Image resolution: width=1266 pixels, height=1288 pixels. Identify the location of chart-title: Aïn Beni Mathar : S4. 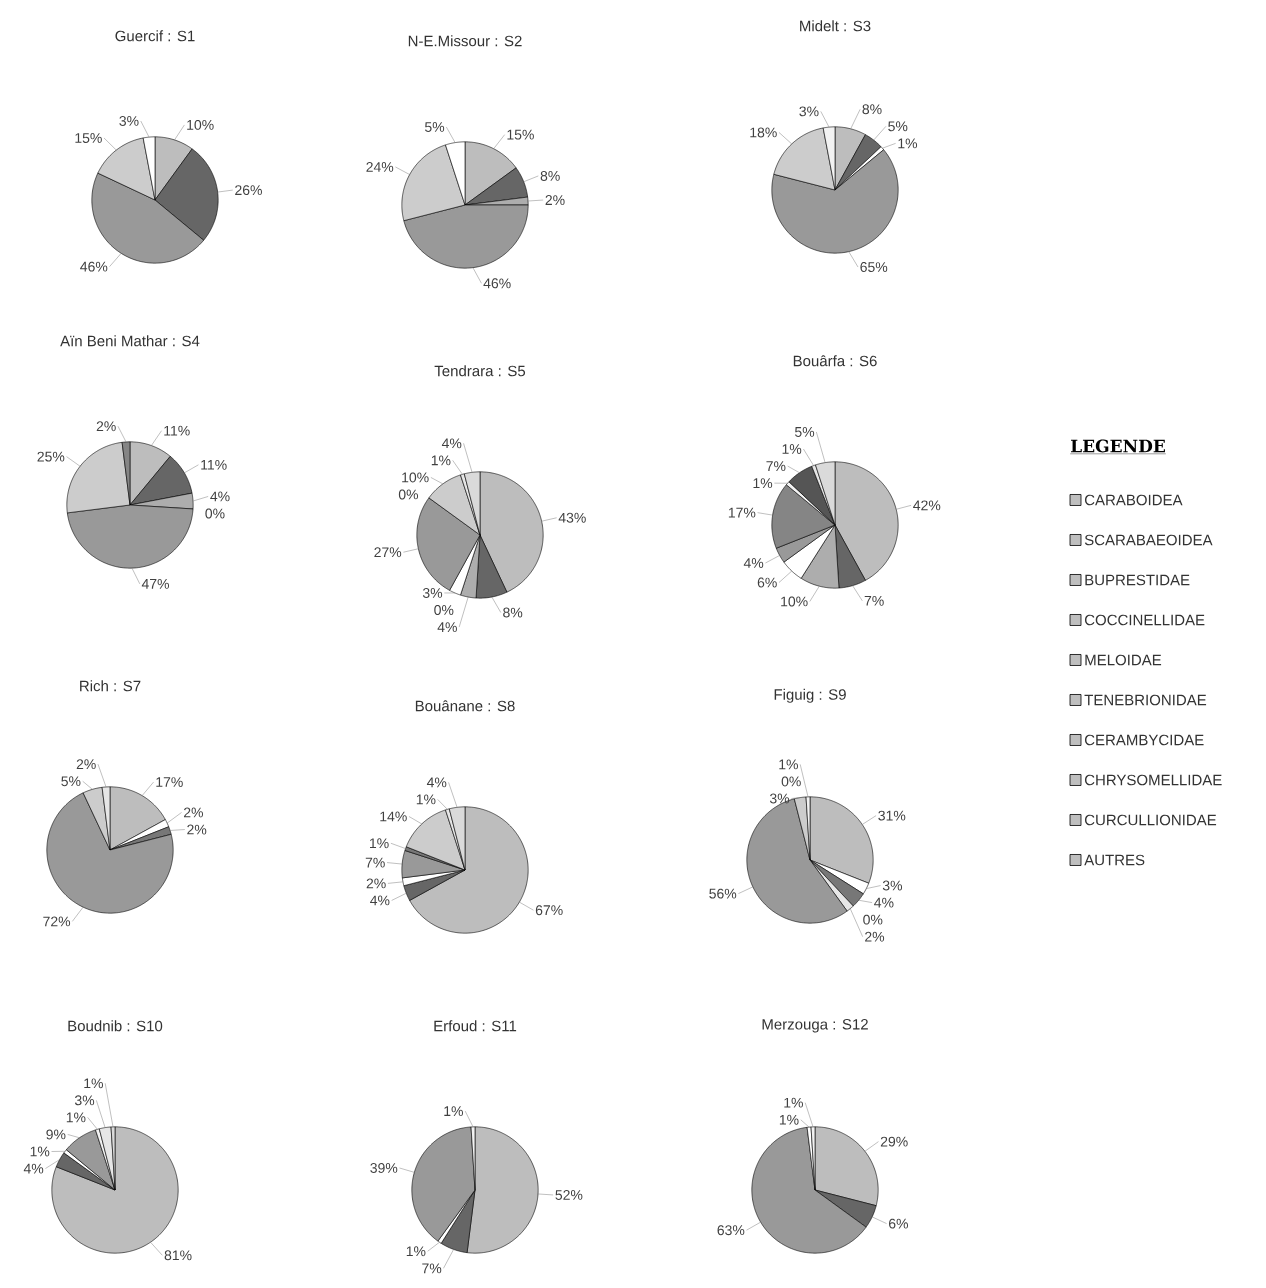
(130, 341).